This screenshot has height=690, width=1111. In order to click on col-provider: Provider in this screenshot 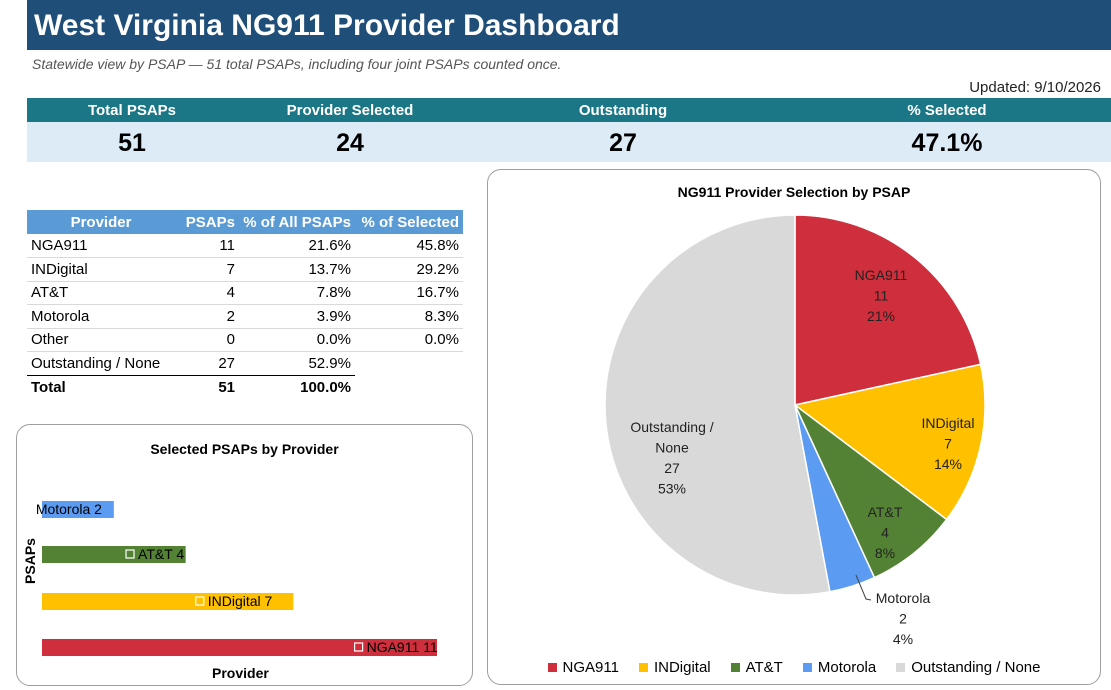, I will do `click(101, 222)`.